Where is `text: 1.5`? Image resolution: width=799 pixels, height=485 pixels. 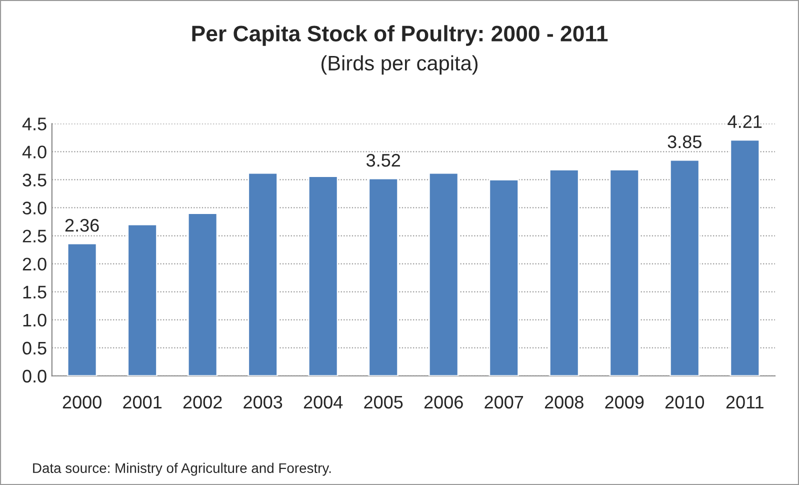 text: 1.5 is located at coordinates (34, 292).